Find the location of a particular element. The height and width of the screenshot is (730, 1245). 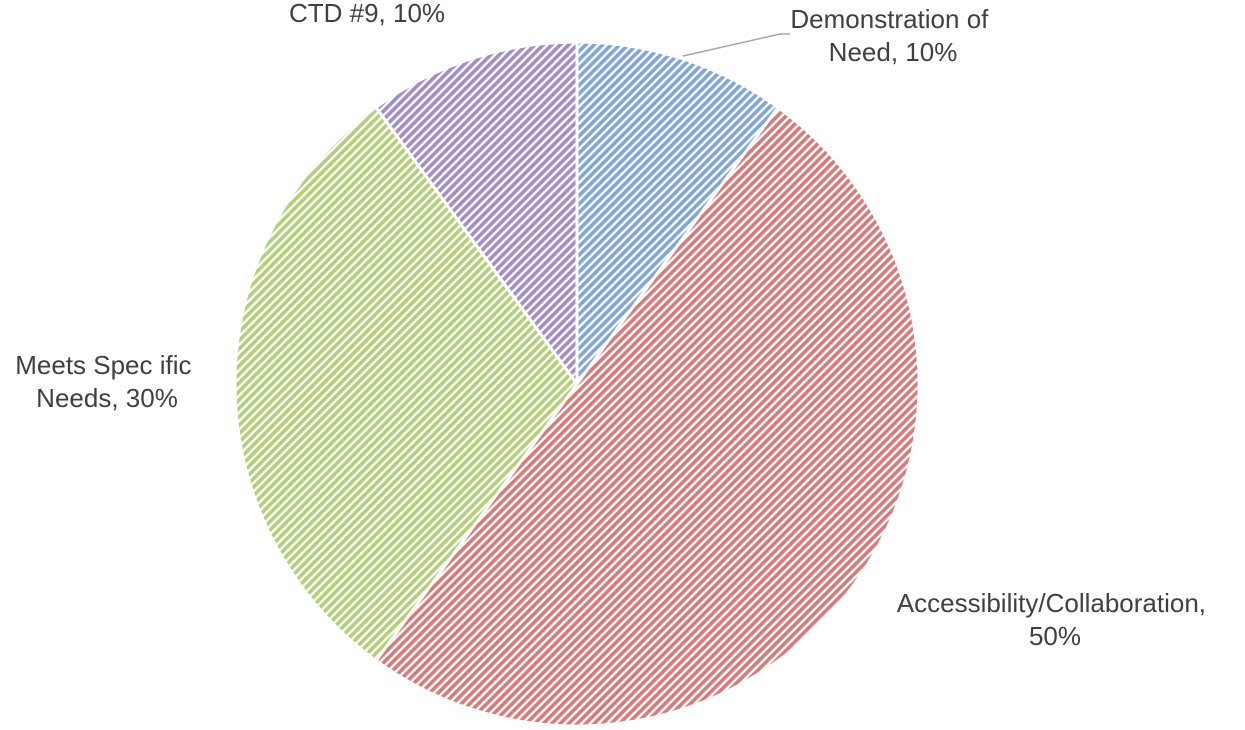

data-label: CTD #9, 10% is located at coordinates (367, 14).